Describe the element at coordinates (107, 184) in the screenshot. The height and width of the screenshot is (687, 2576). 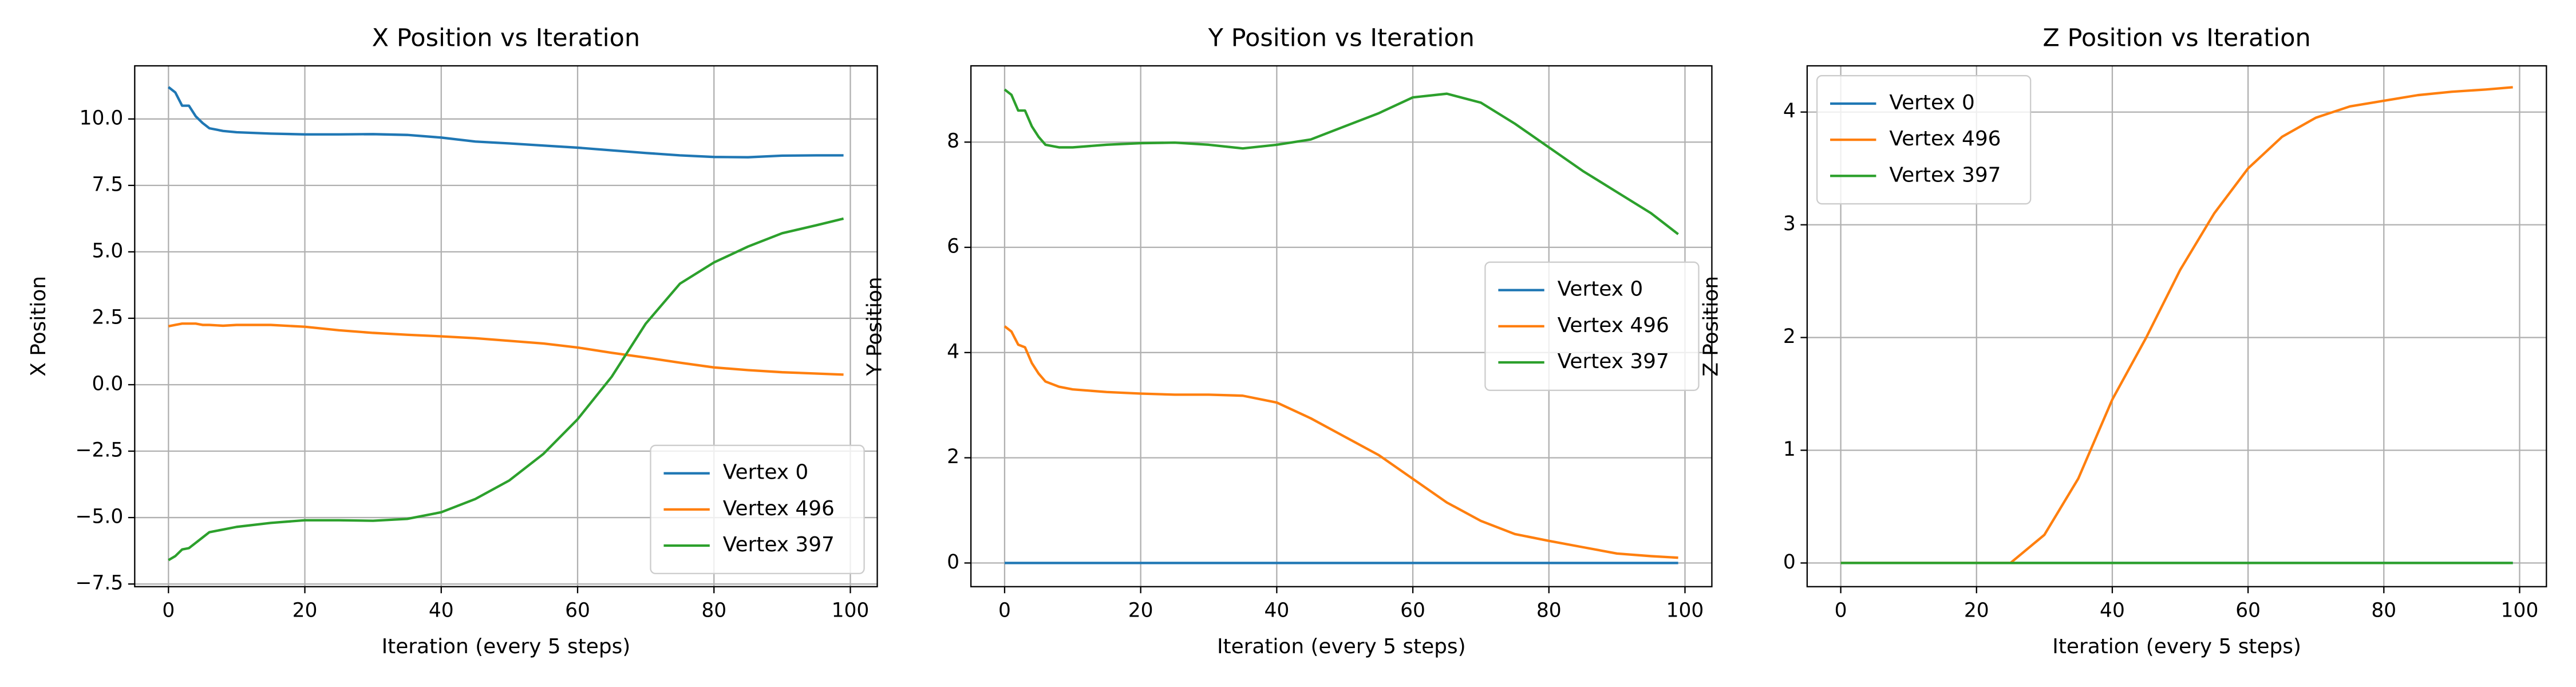
I see `y-tick-label: 7.5` at that location.